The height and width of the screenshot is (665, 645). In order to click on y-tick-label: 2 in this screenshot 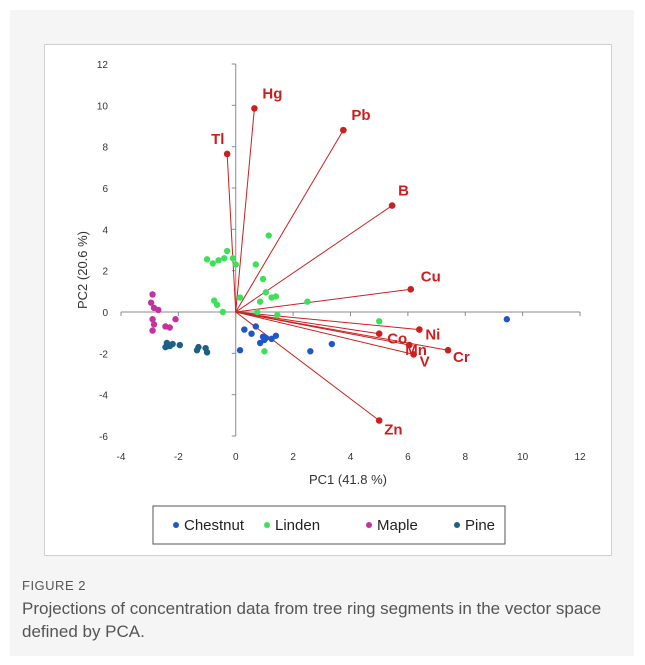, I will do `click(105, 272)`.